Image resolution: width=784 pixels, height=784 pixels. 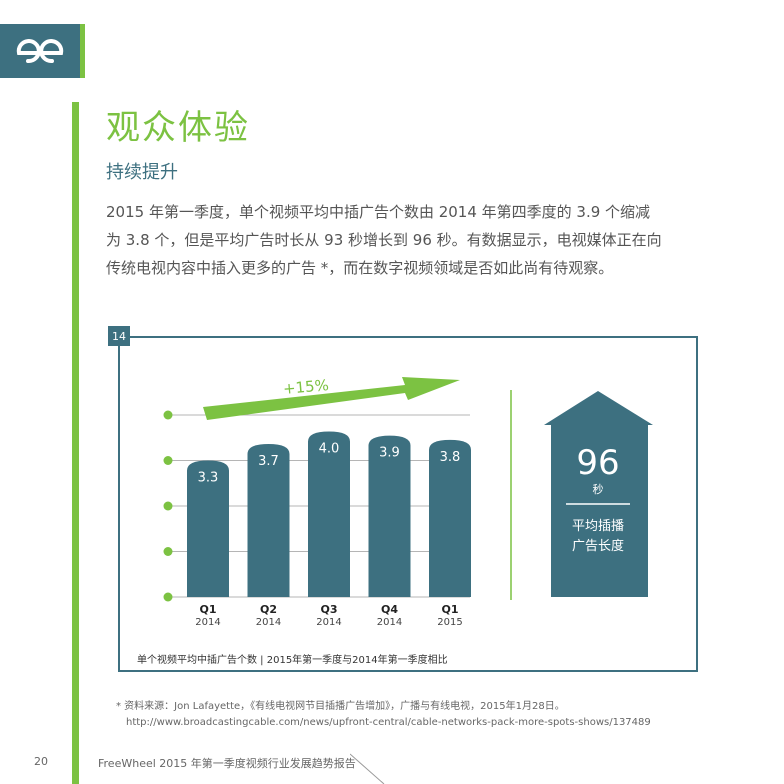 I want to click on chart-caption: 单个视频平均中插广告个数 | 2015年第一季度与2014年第一季度相比, so click(x=292, y=660).